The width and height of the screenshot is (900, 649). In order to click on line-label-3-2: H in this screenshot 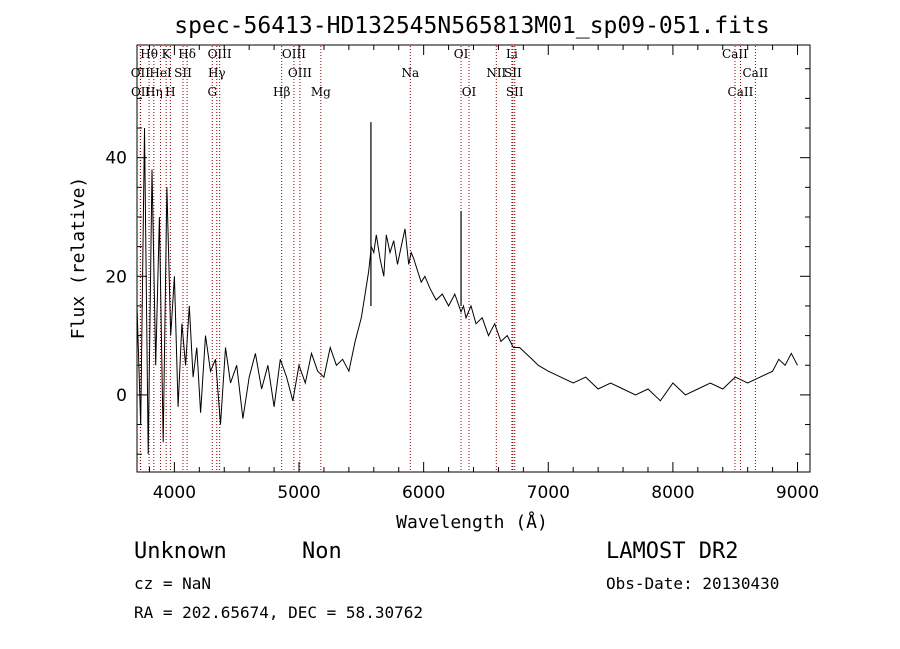, I will do `click(170, 92)`.